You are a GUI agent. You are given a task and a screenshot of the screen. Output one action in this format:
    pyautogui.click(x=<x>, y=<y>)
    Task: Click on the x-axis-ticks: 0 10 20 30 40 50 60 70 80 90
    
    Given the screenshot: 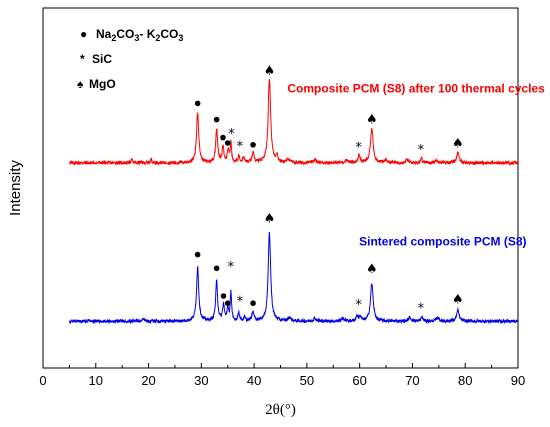 What is the action you would take?
    pyautogui.click(x=282, y=375)
    